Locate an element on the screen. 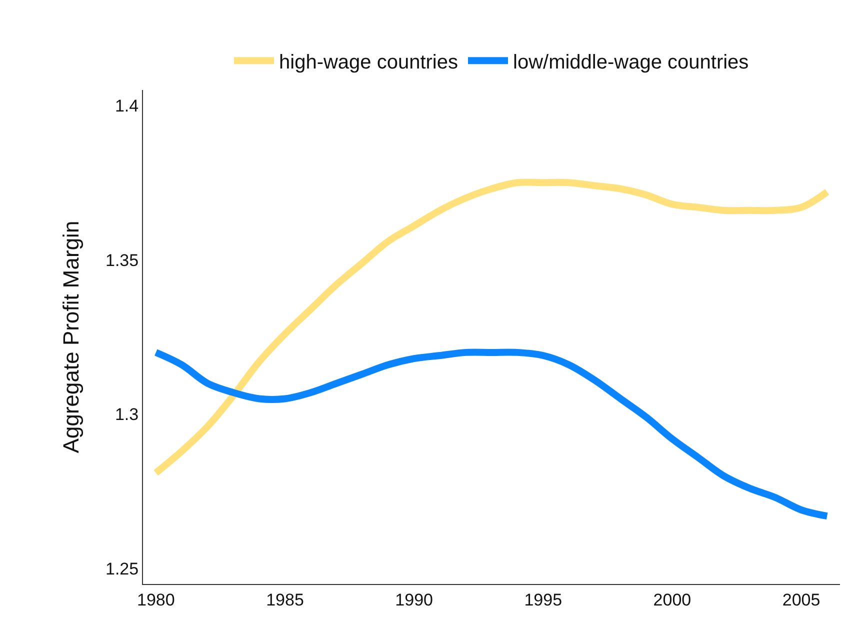  x-tick-label: 1985 is located at coordinates (285, 600).